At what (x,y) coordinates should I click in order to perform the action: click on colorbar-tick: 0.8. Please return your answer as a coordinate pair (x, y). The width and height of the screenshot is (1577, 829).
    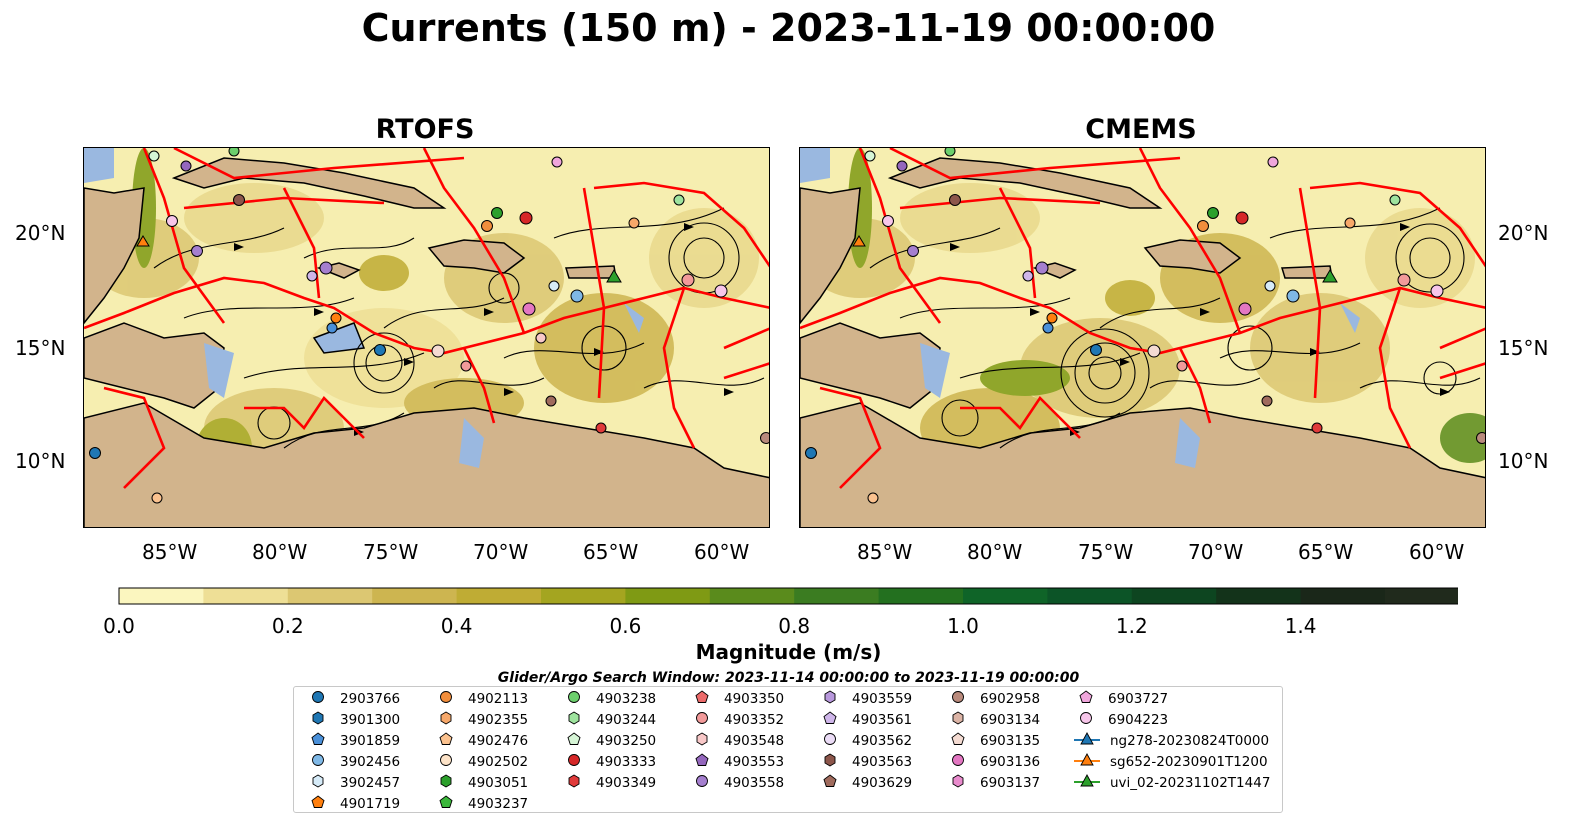
    Looking at the image, I should click on (794, 626).